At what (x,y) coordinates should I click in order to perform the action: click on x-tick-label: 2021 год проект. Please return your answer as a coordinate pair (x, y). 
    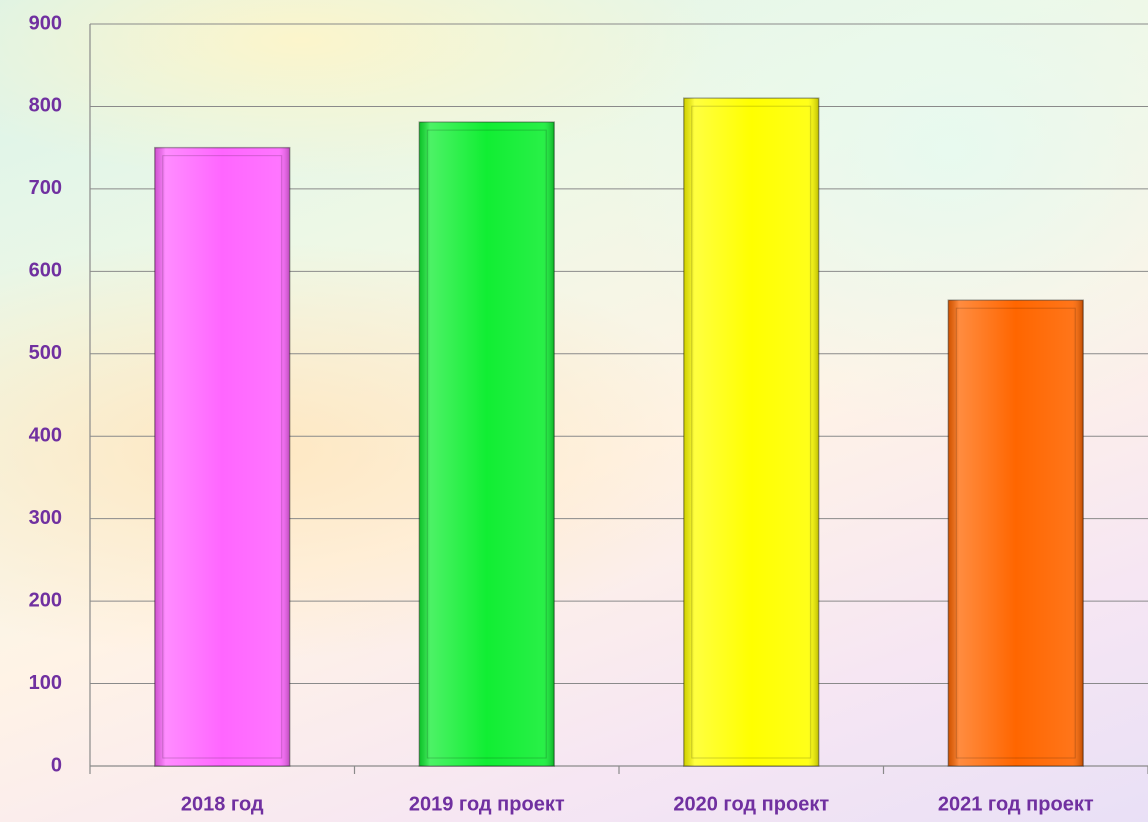
    Looking at the image, I should click on (1016, 804).